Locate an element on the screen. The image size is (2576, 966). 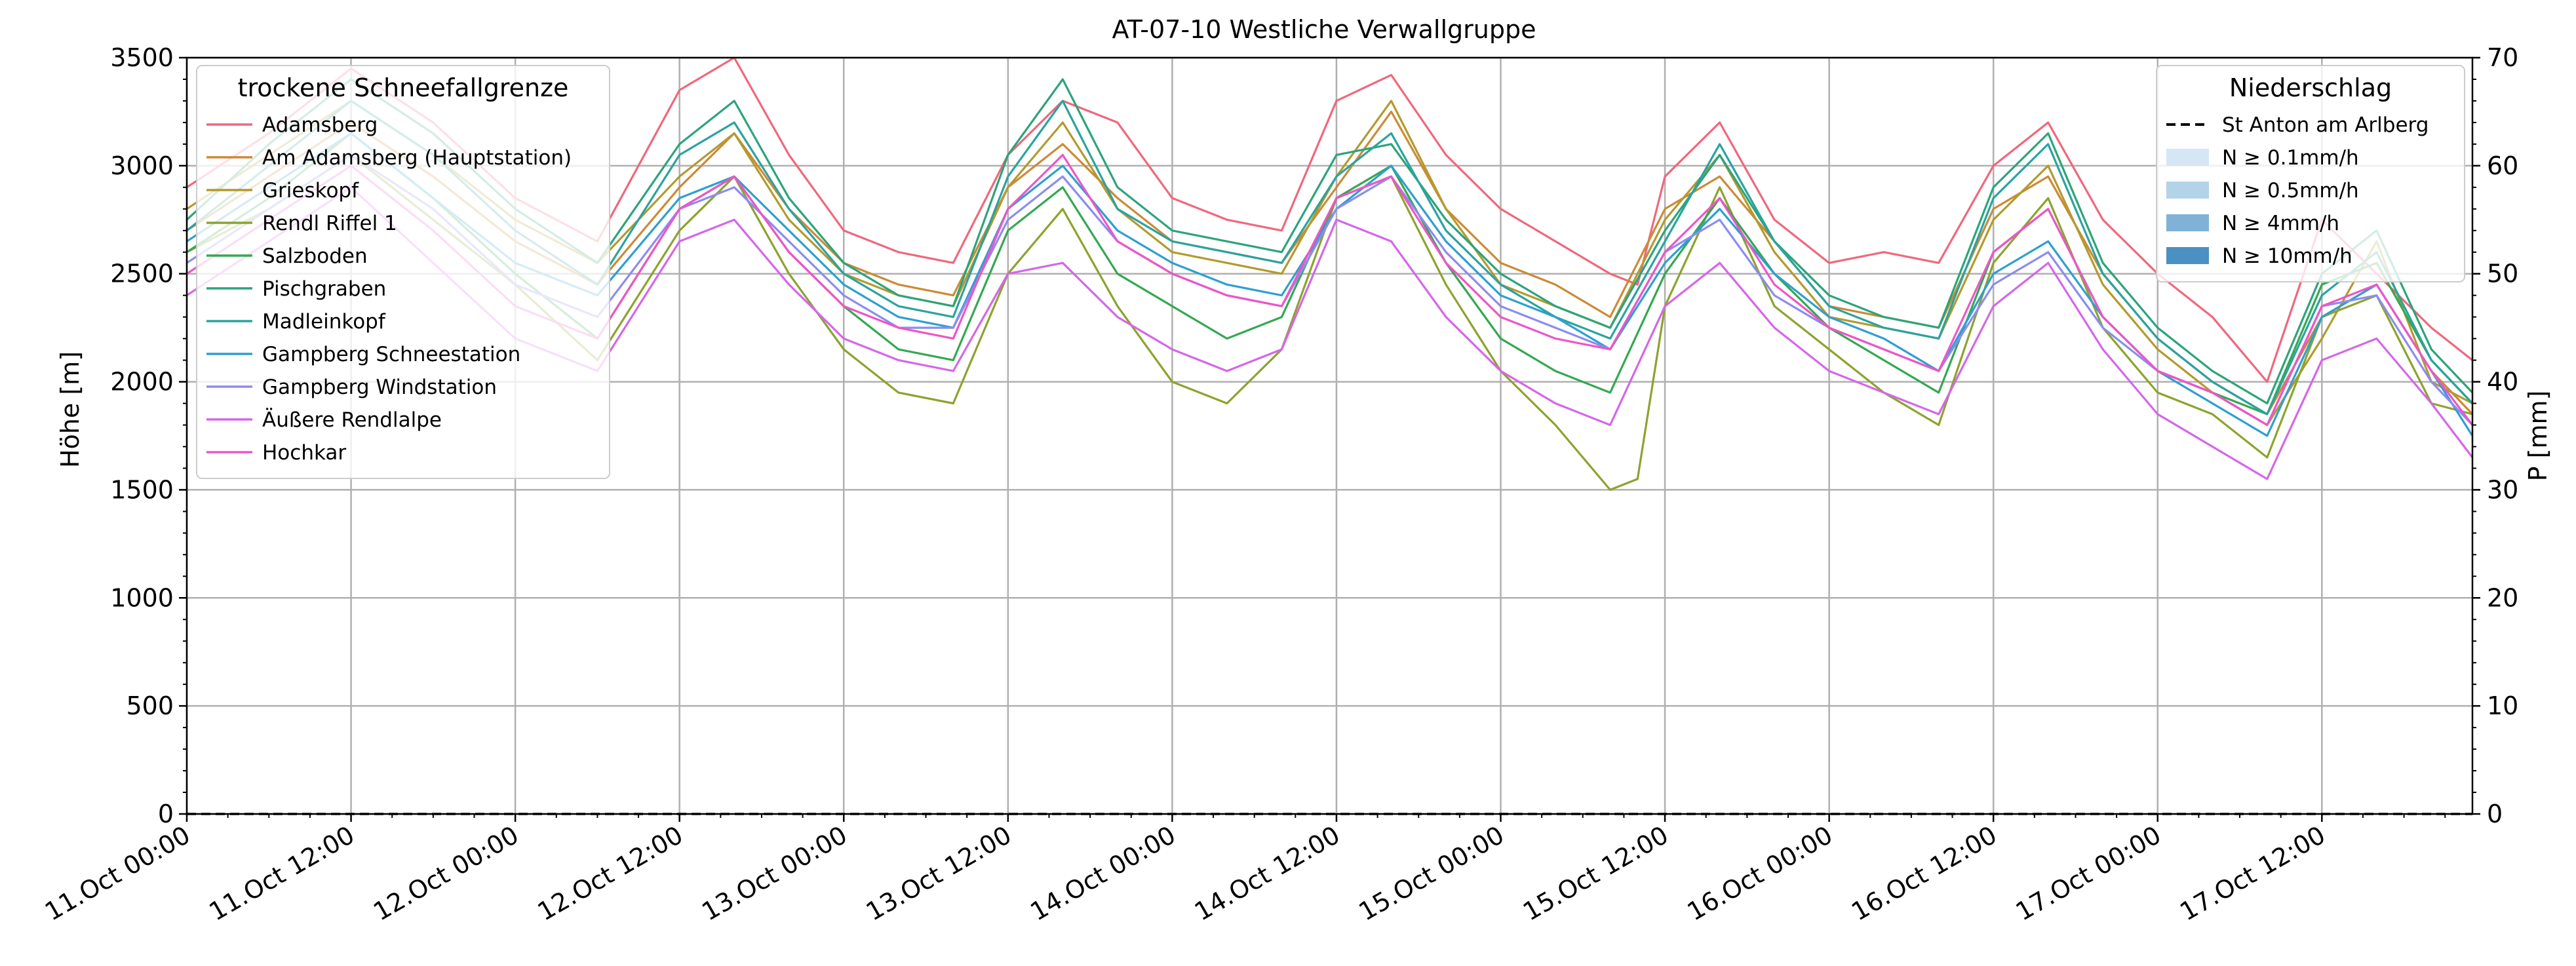
y2-tick-label: 70 is located at coordinates (2502, 57).